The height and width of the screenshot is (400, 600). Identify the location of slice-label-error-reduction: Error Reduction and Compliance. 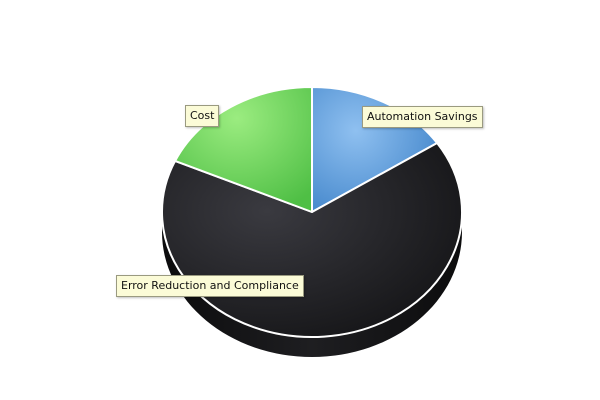
(210, 286).